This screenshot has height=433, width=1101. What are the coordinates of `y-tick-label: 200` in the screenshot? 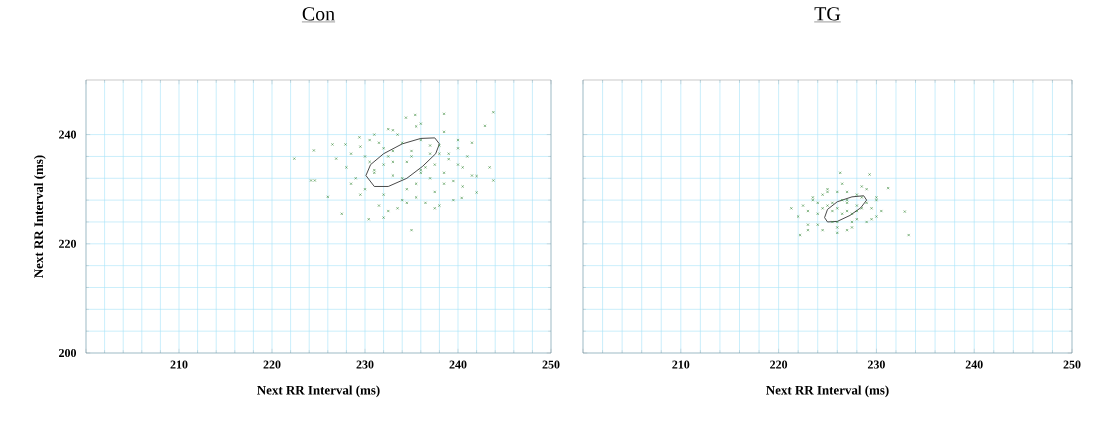 It's located at (68, 353).